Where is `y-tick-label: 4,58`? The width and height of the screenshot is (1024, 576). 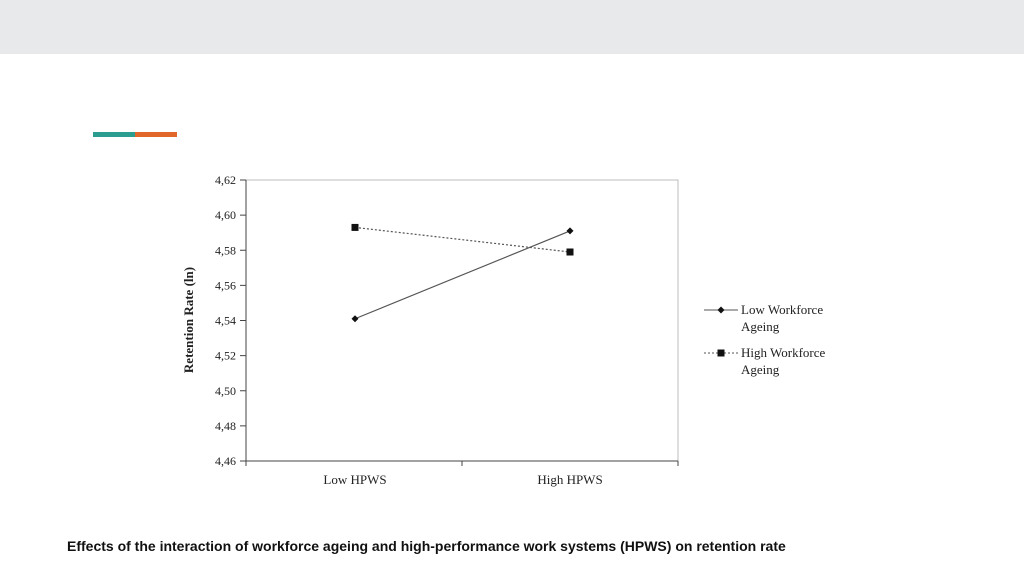
y-tick-label: 4,58 is located at coordinates (225, 250).